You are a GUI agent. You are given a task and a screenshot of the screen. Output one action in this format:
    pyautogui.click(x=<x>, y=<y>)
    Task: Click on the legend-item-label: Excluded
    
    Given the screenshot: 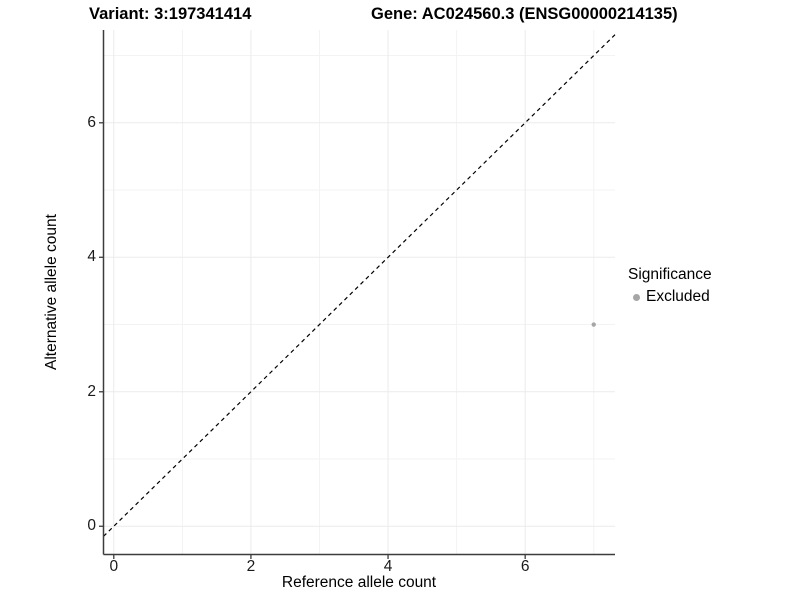 What is the action you would take?
    pyautogui.click(x=678, y=296)
    